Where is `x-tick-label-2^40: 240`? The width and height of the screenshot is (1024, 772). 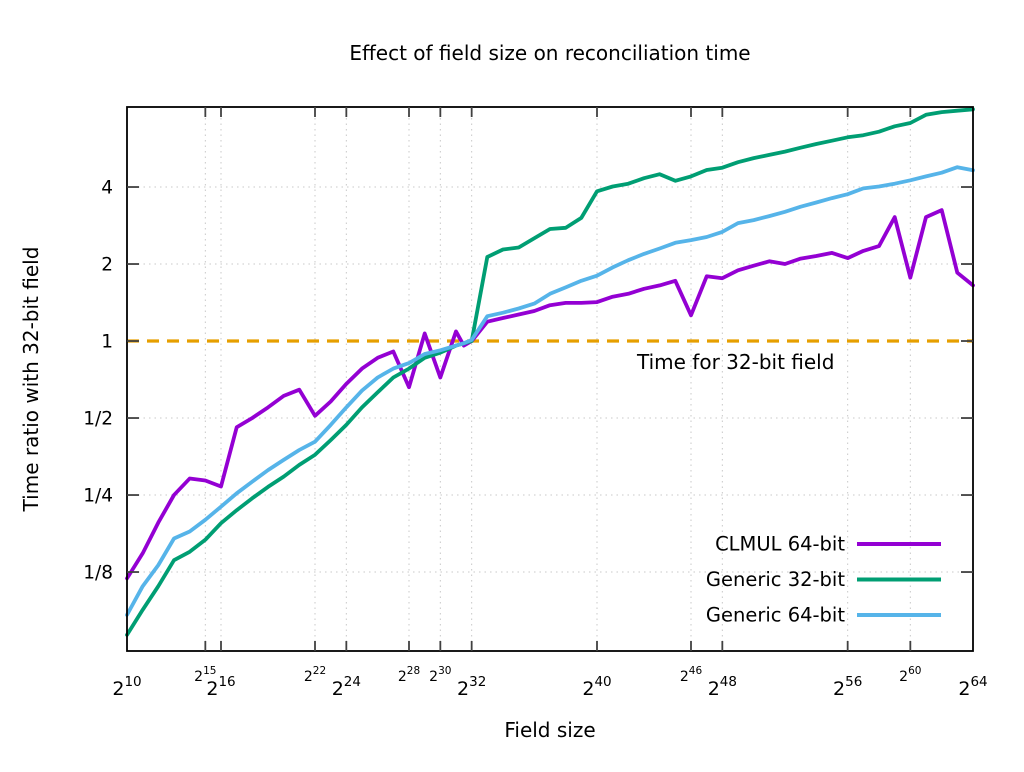 x-tick-label-2^40: 240 is located at coordinates (596, 687).